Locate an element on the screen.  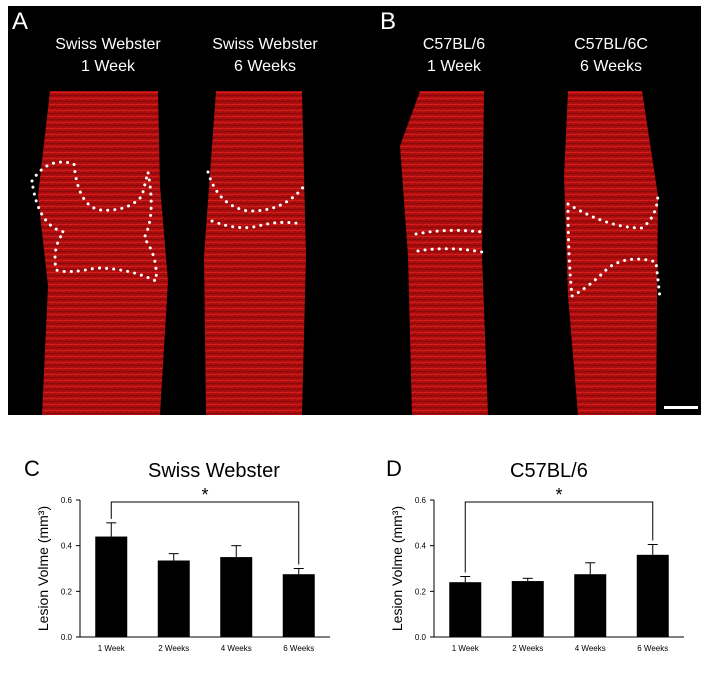
panel-label-c: C is located at coordinates (32, 468).